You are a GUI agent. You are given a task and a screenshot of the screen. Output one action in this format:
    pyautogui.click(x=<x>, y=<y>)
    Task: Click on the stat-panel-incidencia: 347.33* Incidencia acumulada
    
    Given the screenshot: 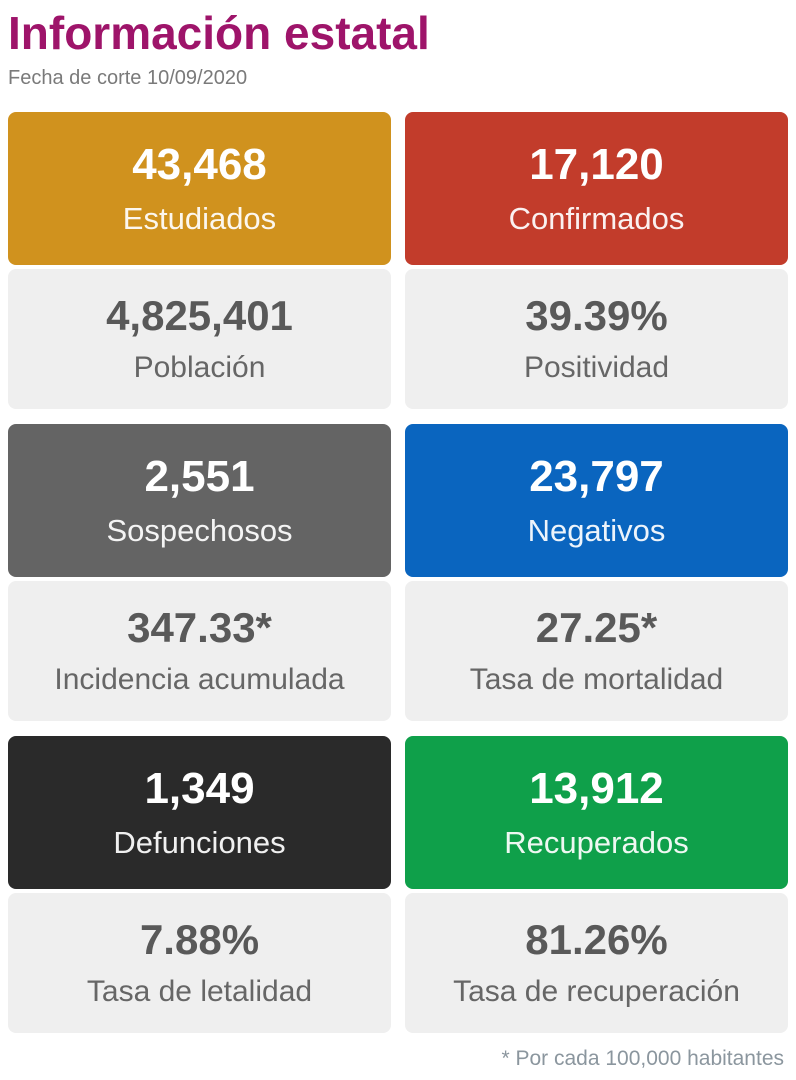 What is the action you would take?
    pyautogui.click(x=199, y=650)
    